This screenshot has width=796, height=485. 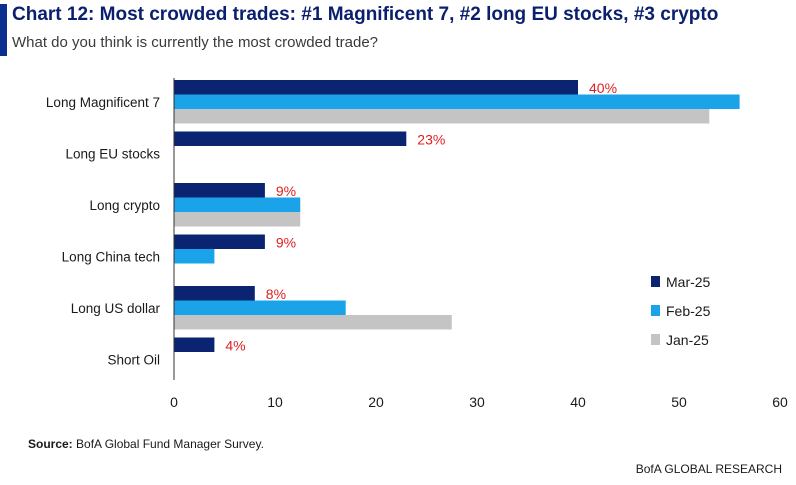 What do you see at coordinates (603, 88) in the screenshot?
I see `data-label: 40%` at bounding box center [603, 88].